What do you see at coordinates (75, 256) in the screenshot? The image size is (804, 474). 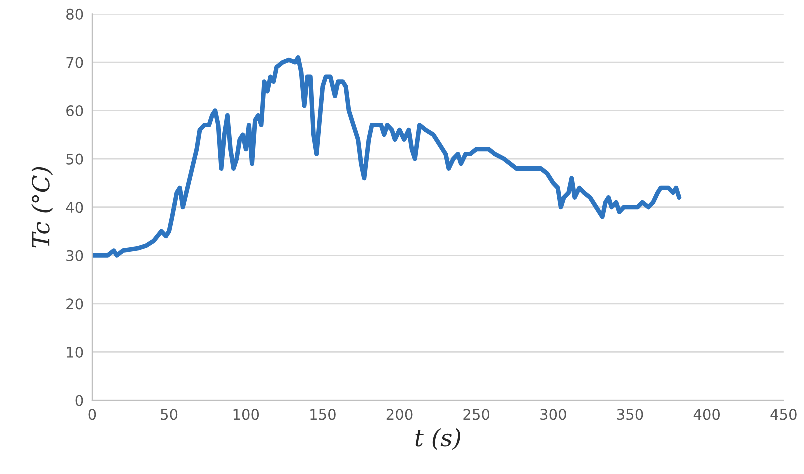 I see `y-tick-label: 30` at bounding box center [75, 256].